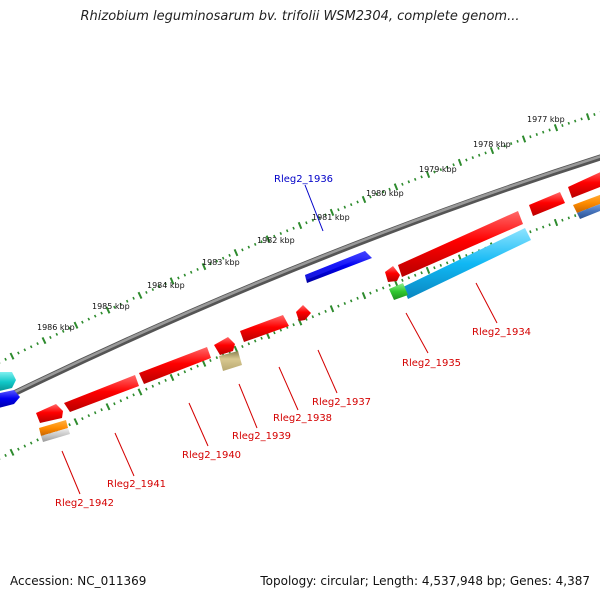  Describe the element at coordinates (584, 184) in the screenshot. I see `gene-right-red-b` at that location.